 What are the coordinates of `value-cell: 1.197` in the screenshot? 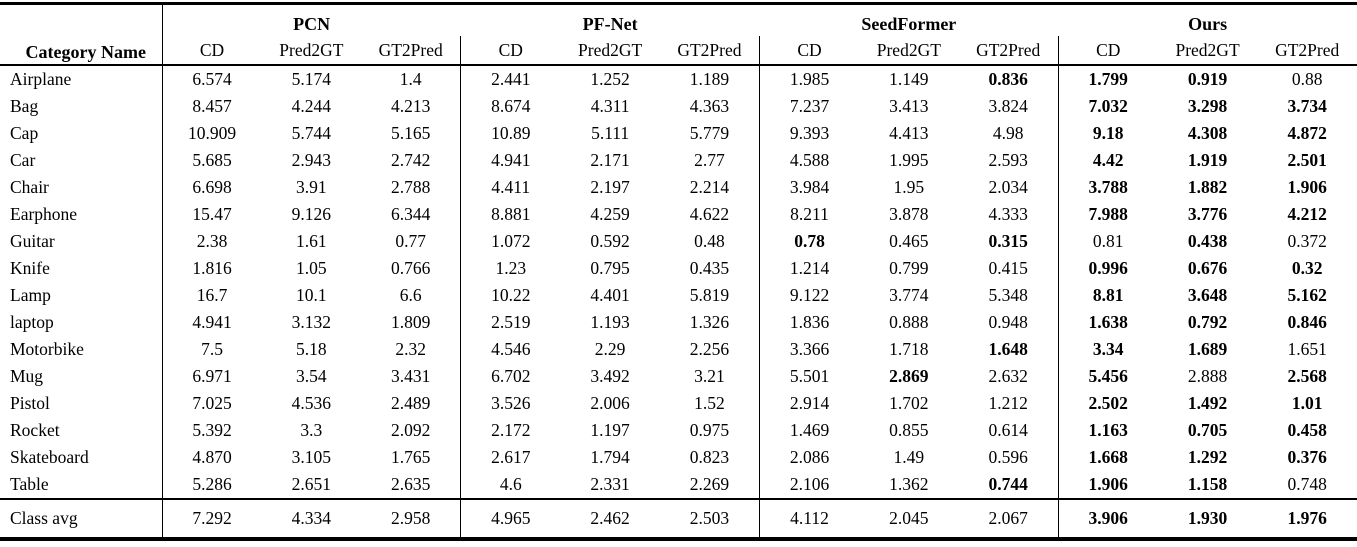 It's located at (610, 430).